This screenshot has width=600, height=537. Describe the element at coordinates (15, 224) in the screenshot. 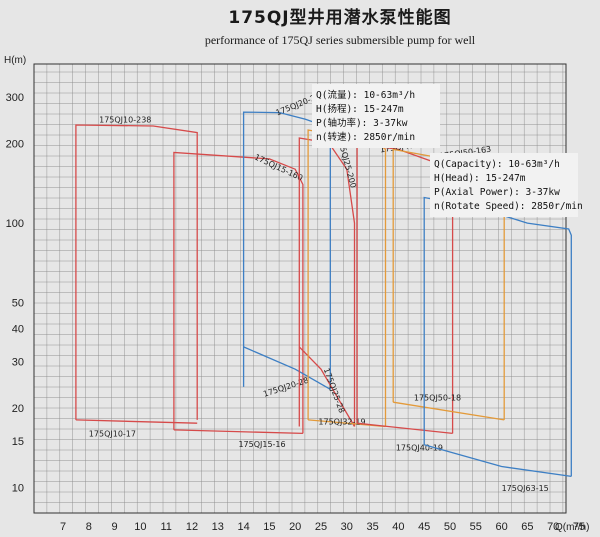

I see `y-tick-label: 100` at that location.